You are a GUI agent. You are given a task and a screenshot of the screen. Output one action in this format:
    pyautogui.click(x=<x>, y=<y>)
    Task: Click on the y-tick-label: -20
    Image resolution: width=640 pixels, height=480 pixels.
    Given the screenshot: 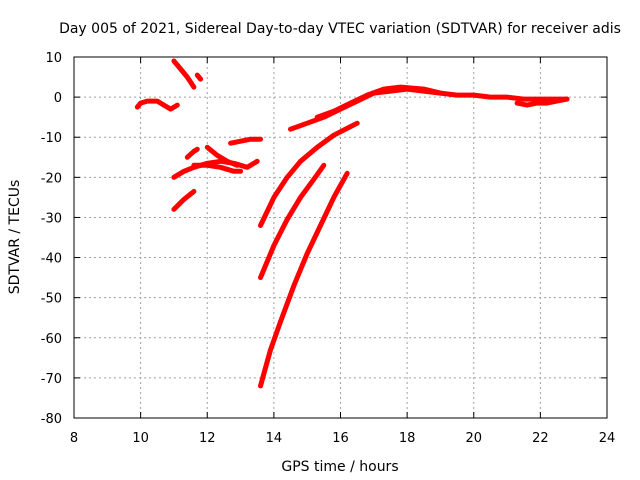 What is the action you would take?
    pyautogui.click(x=51, y=178)
    